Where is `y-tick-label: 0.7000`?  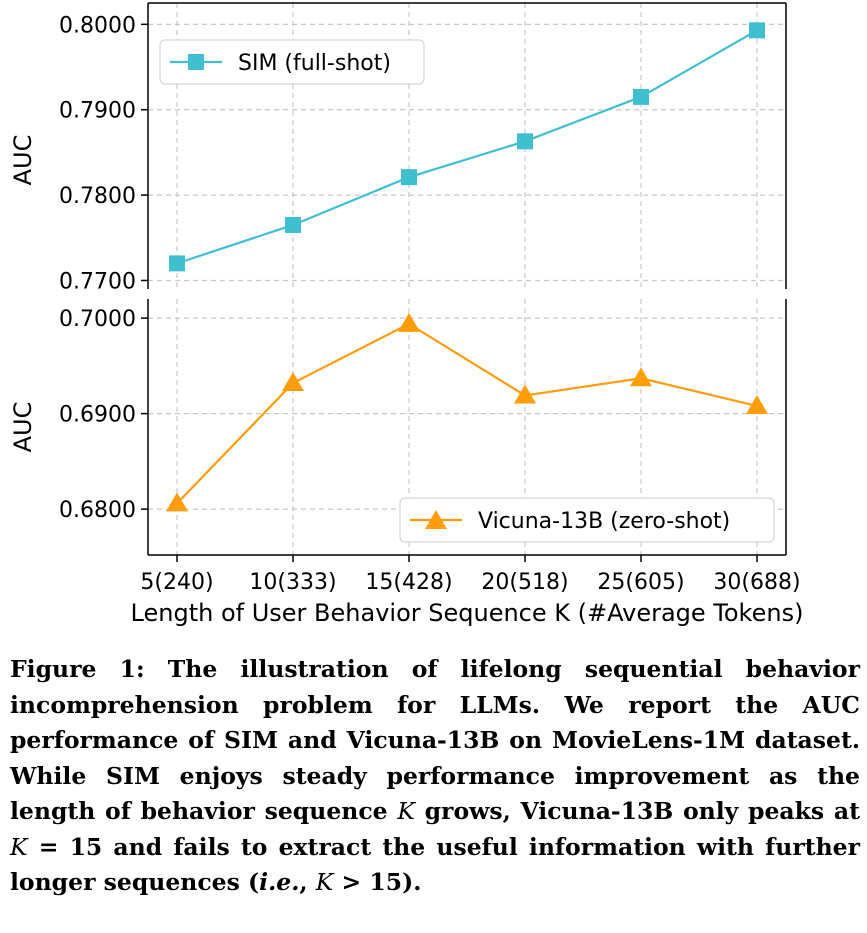
y-tick-label: 0.7000 is located at coordinates (97, 319).